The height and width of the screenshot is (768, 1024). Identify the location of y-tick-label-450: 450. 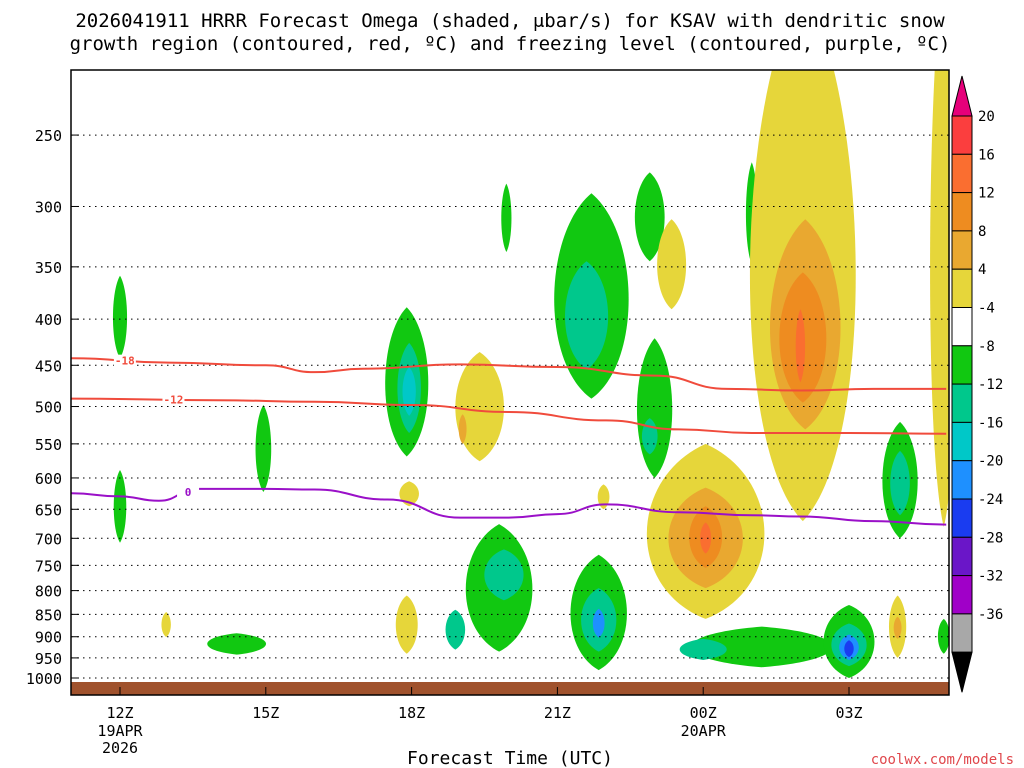
(48, 366).